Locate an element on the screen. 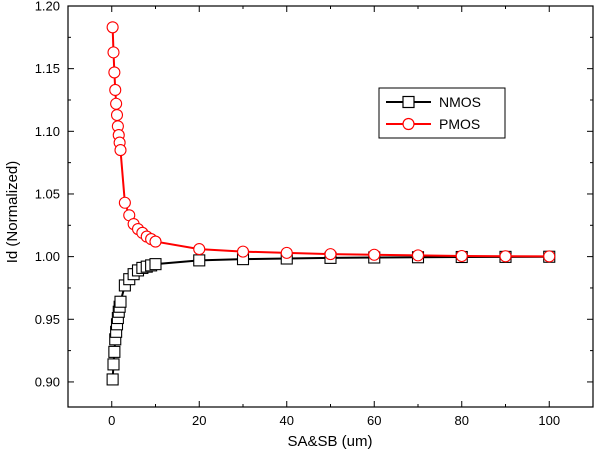 The image size is (600, 464). legend: NMOS PMOS is located at coordinates (442, 113).